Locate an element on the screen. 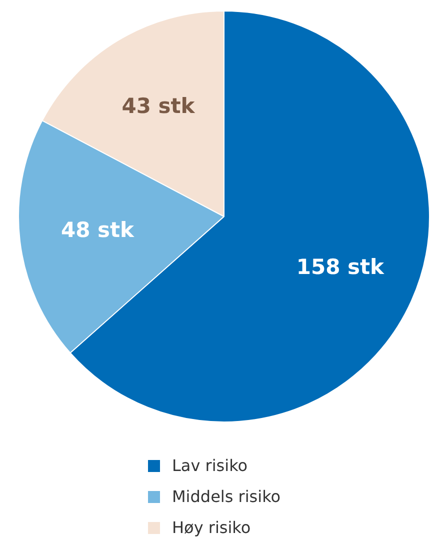 The image size is (430, 548). data-label: 43 stk is located at coordinates (159, 106).